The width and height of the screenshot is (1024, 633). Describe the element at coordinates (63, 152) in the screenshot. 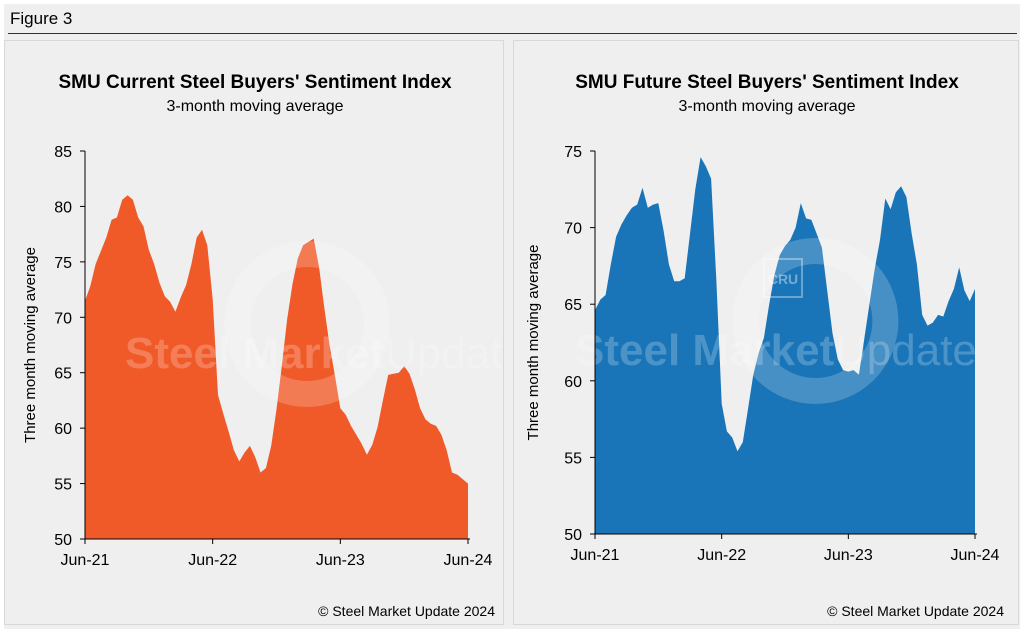

I see `y-tick-label: 85` at that location.